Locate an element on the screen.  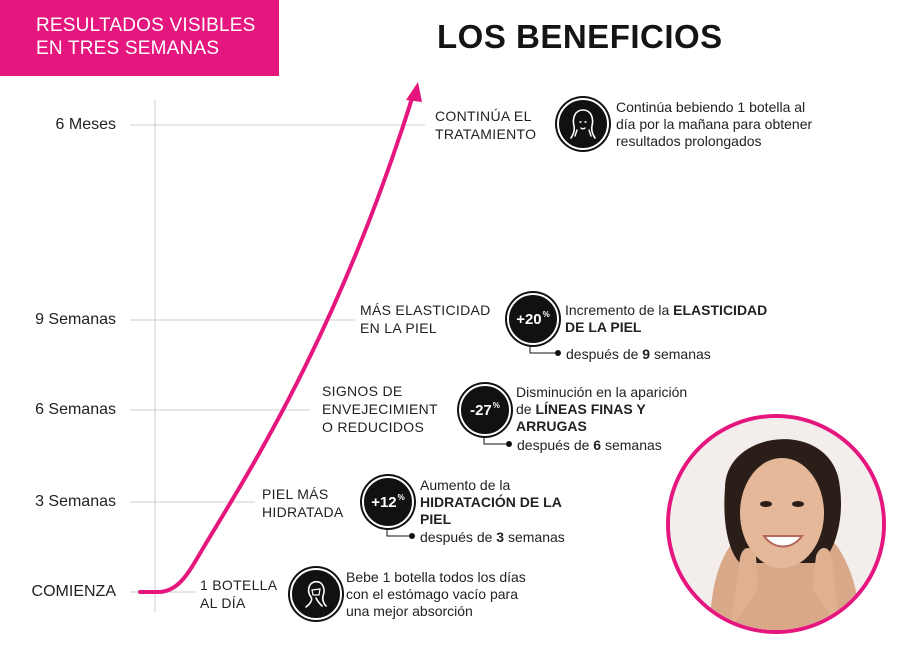
step-label-continue: CONTINÚA EL TRATAMIENTO is located at coordinates (486, 125).